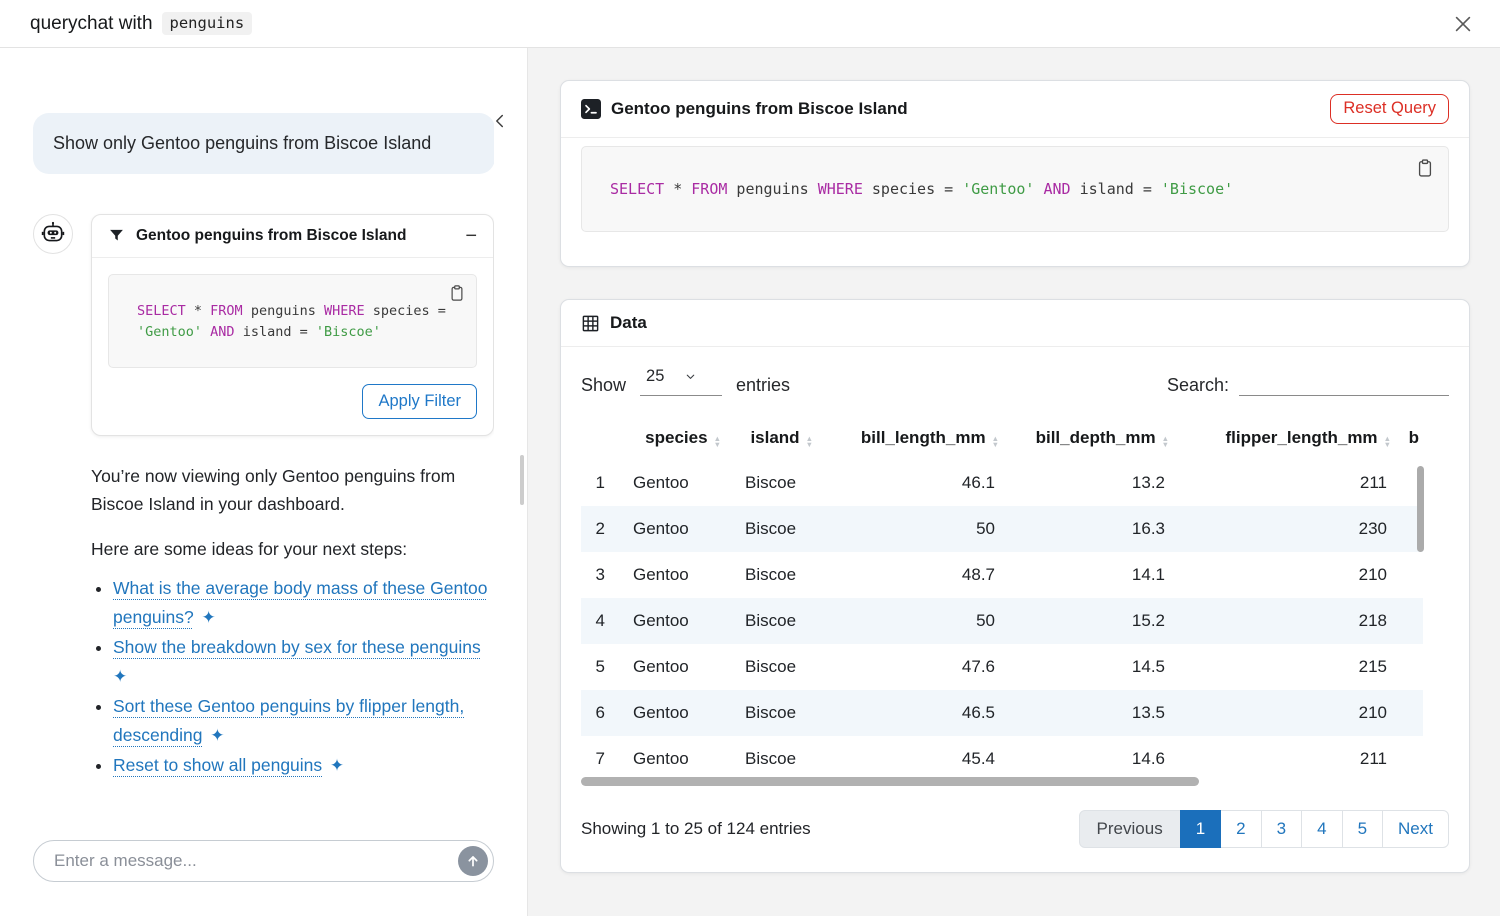  Describe the element at coordinates (1148, 712) in the screenshot. I see `table-cell: 13.5` at that location.